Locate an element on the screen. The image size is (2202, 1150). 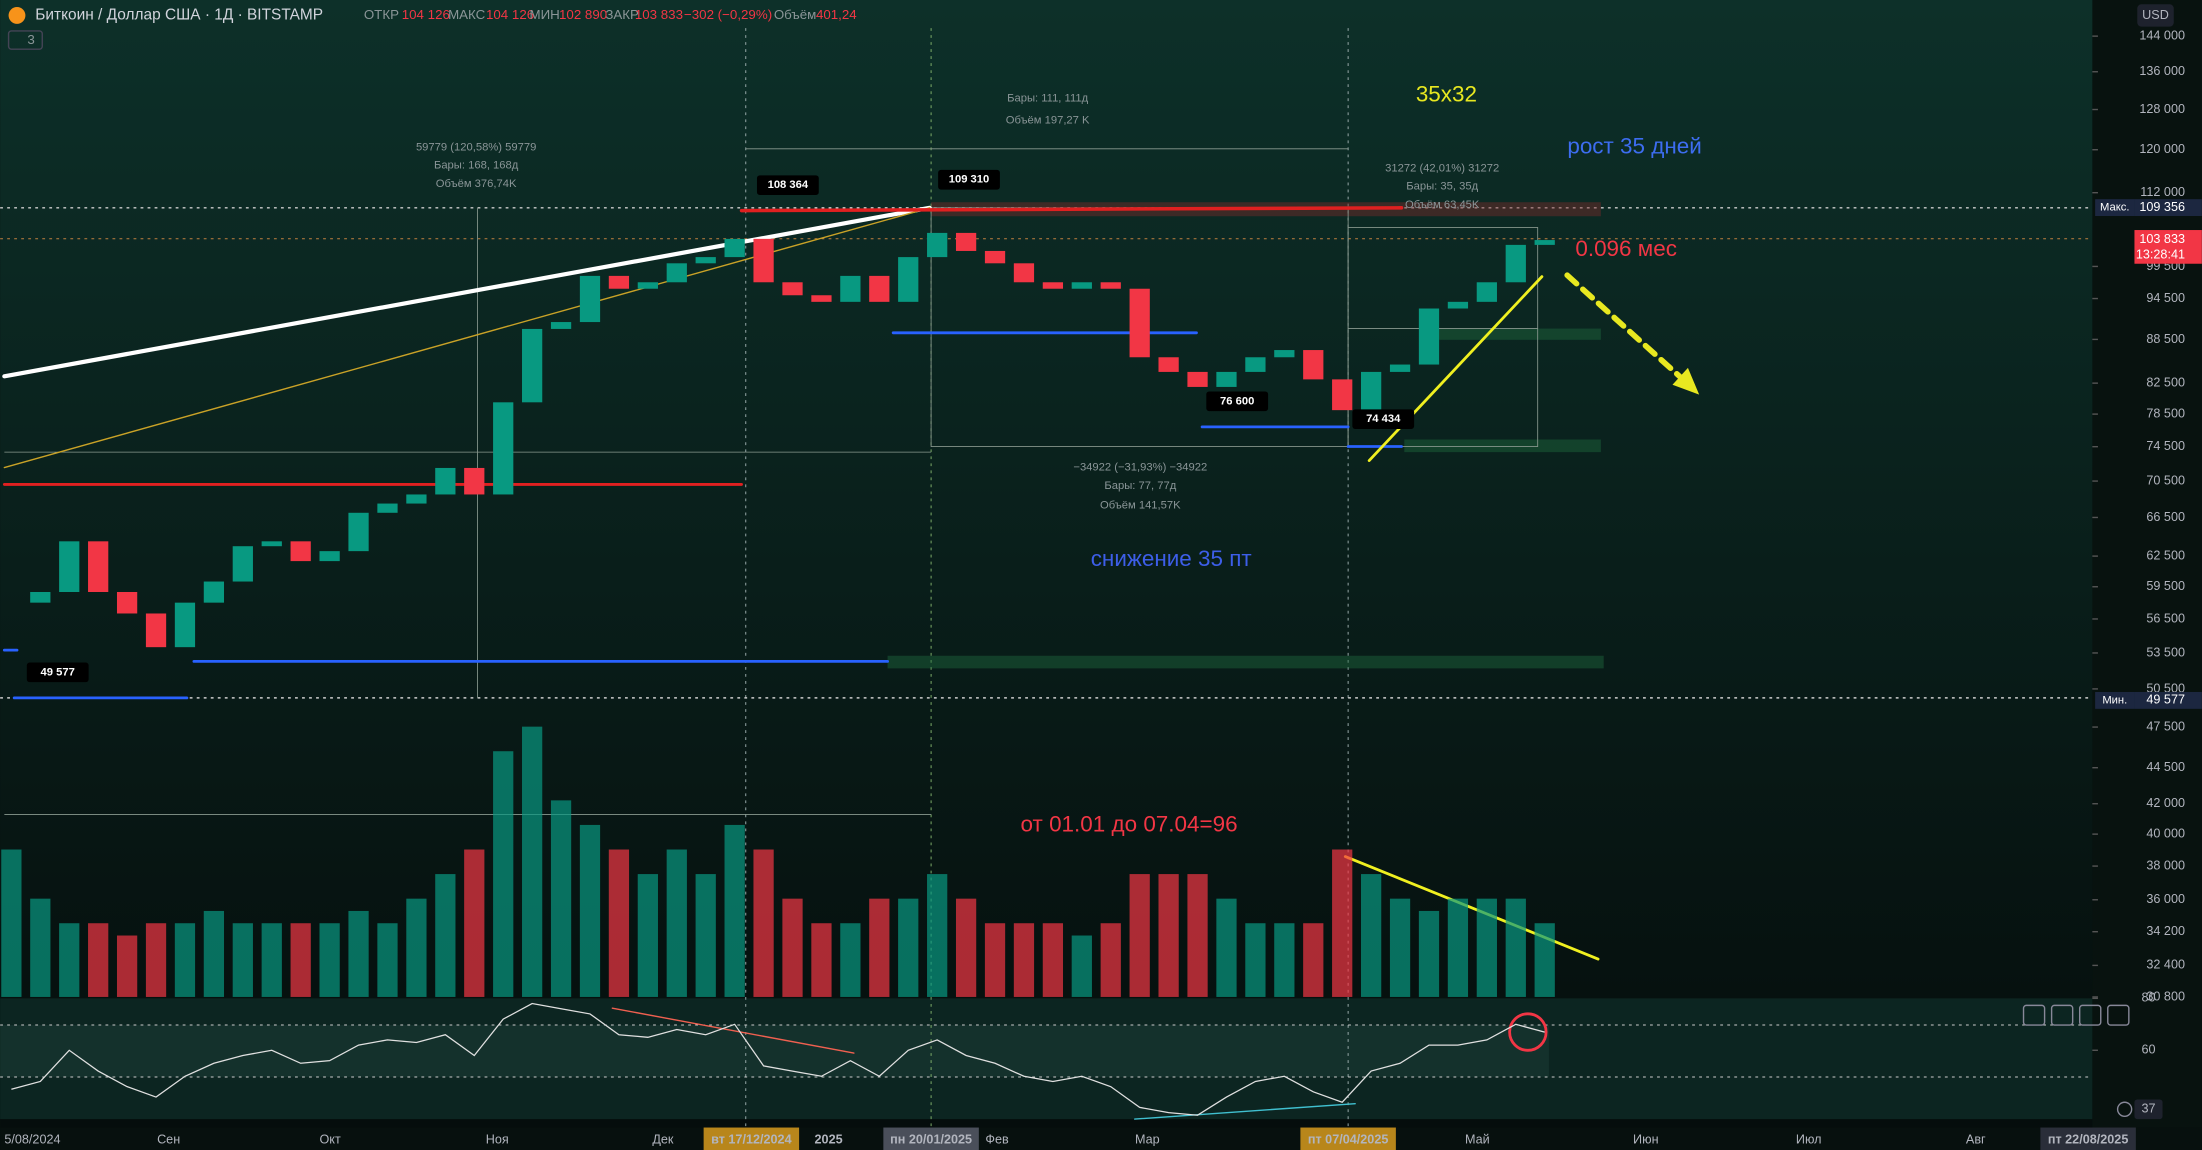
ohlc-value: 104 126 is located at coordinates (510, 14).